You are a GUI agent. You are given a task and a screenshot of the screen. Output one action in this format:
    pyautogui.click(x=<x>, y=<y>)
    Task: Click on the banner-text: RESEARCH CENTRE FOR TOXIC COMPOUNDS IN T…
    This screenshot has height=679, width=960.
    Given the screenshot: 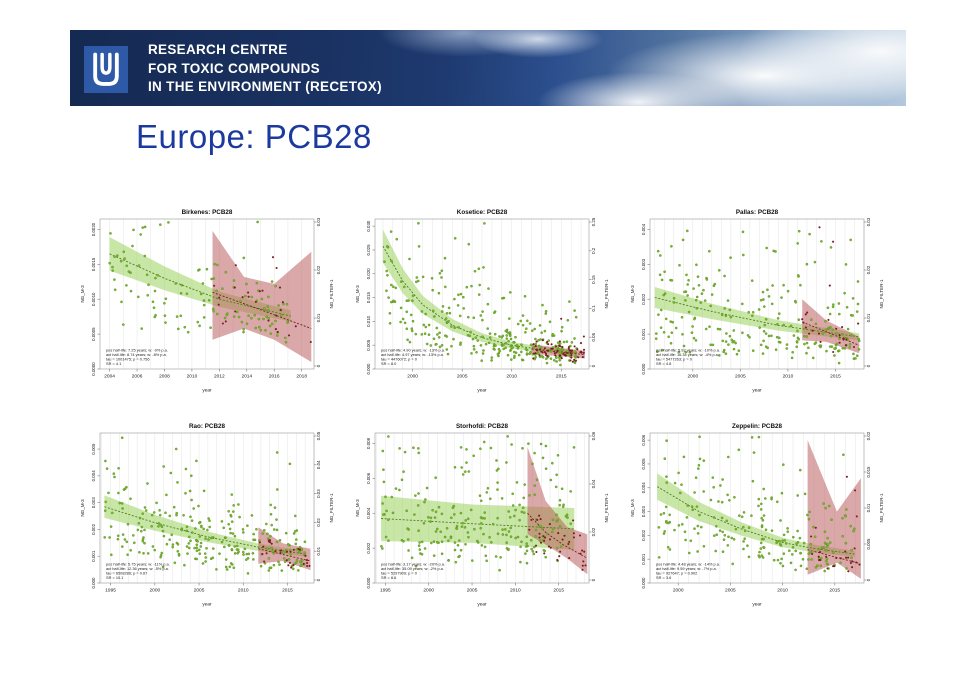 What is the action you would take?
    pyautogui.click(x=265, y=69)
    